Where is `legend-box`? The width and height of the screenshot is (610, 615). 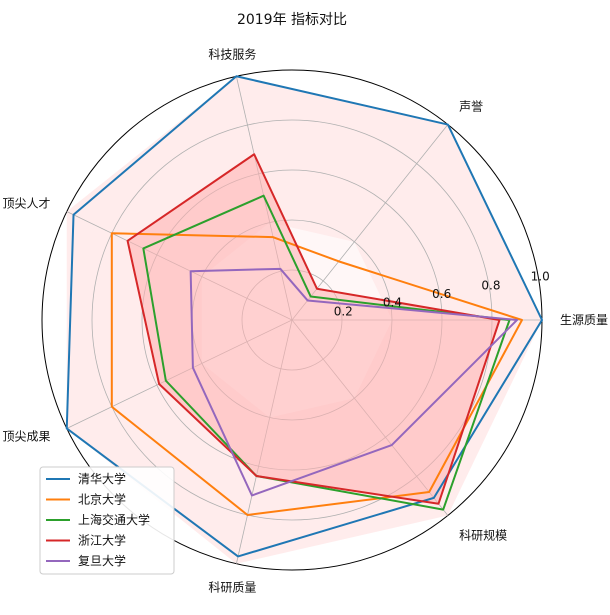 legend-box is located at coordinates (107, 520).